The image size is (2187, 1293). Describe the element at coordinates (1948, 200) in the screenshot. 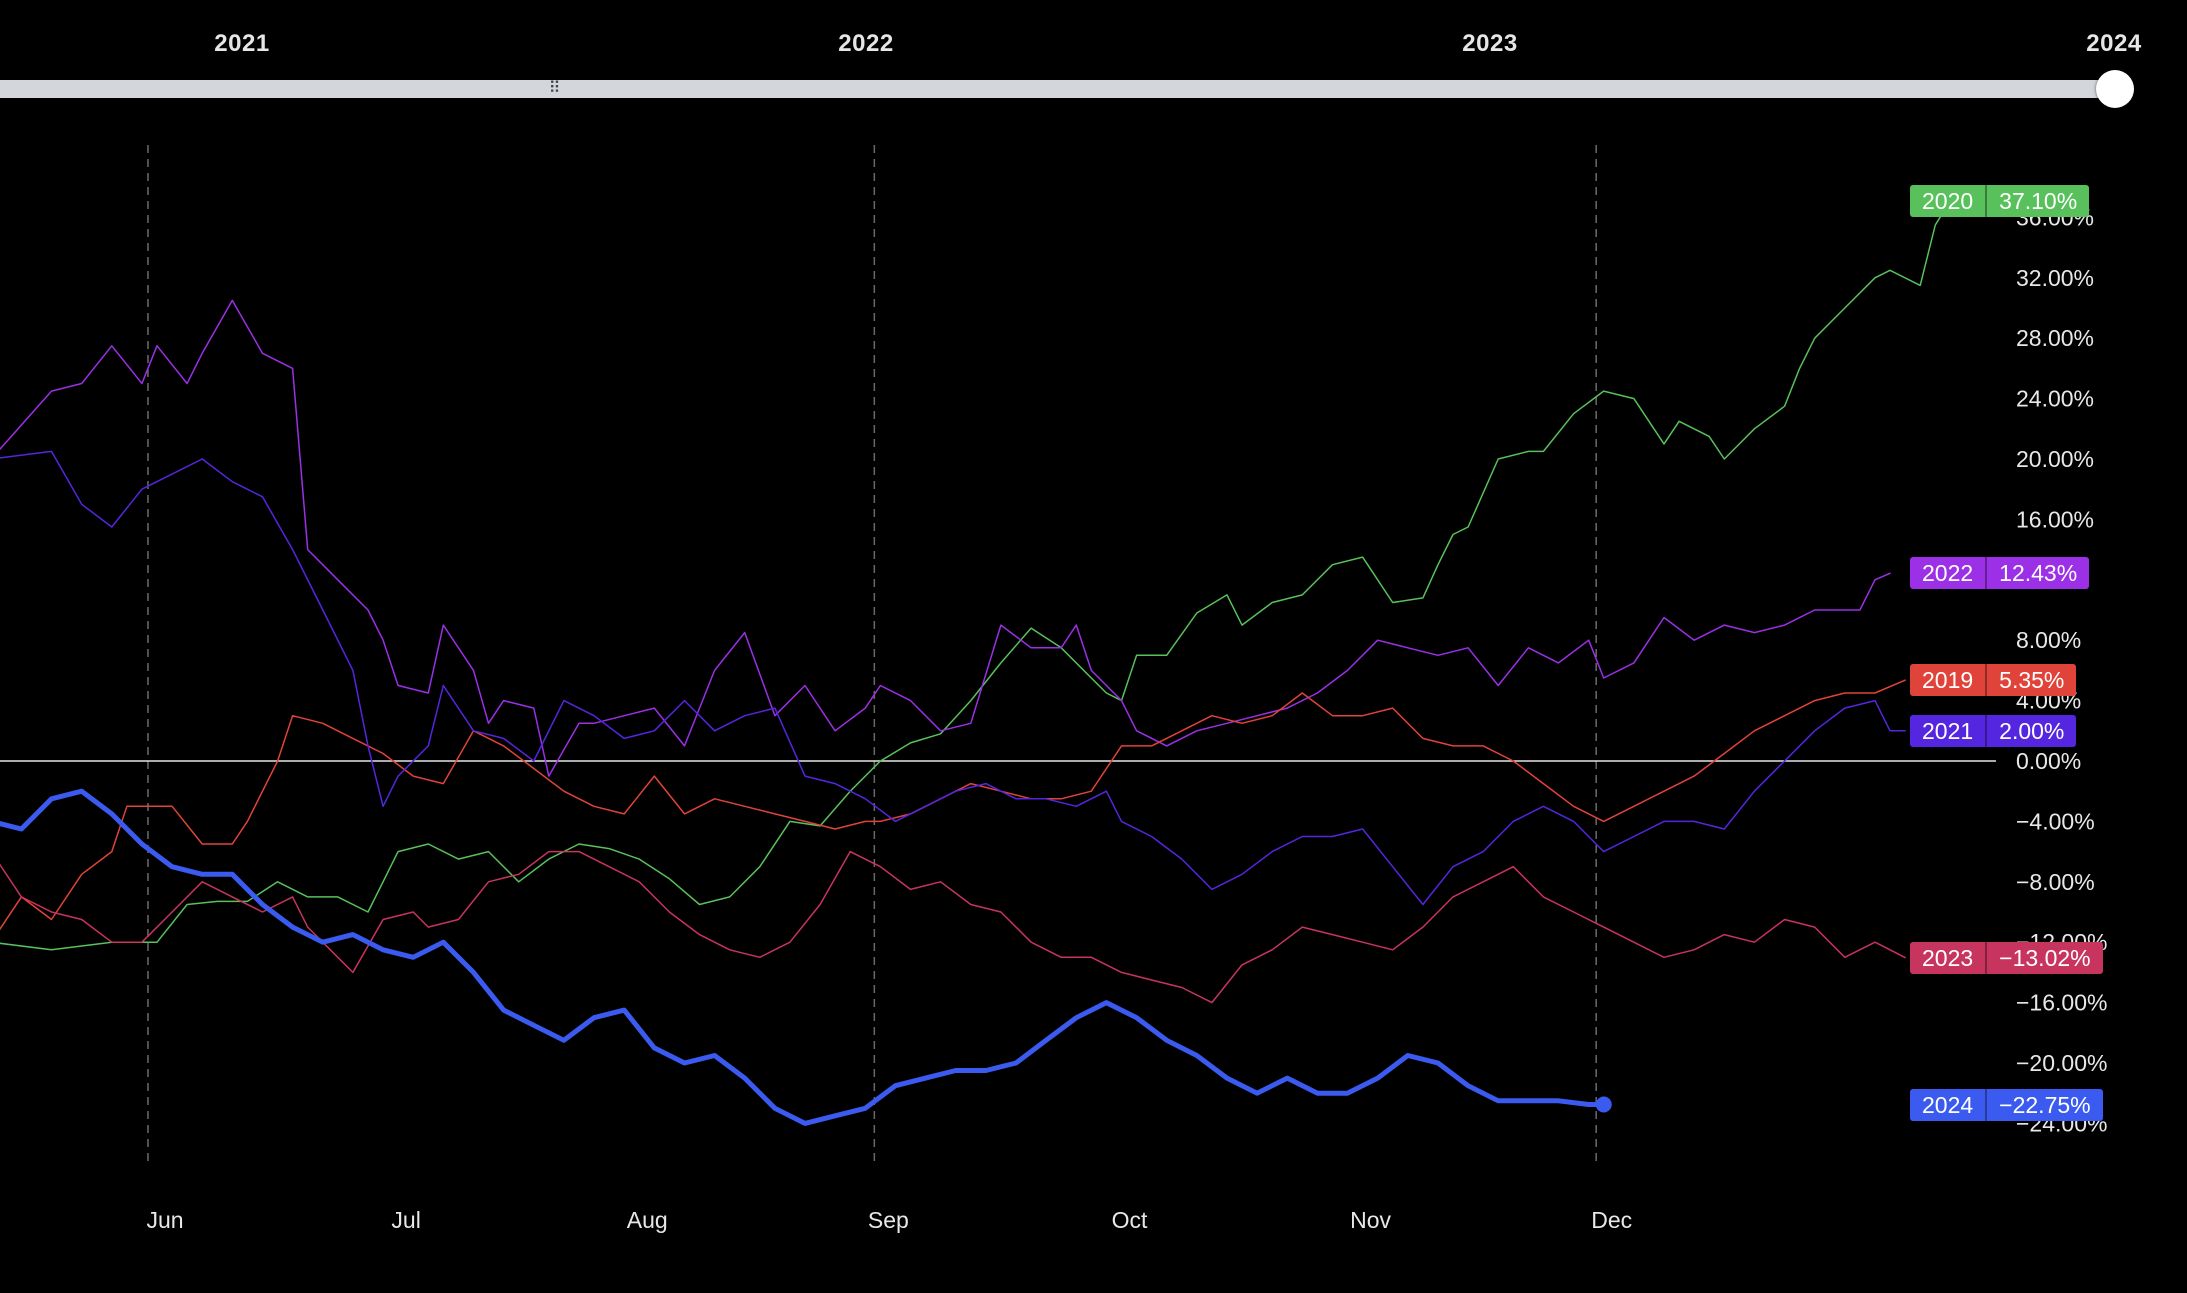

I see `series-badge-year: 2020` at that location.